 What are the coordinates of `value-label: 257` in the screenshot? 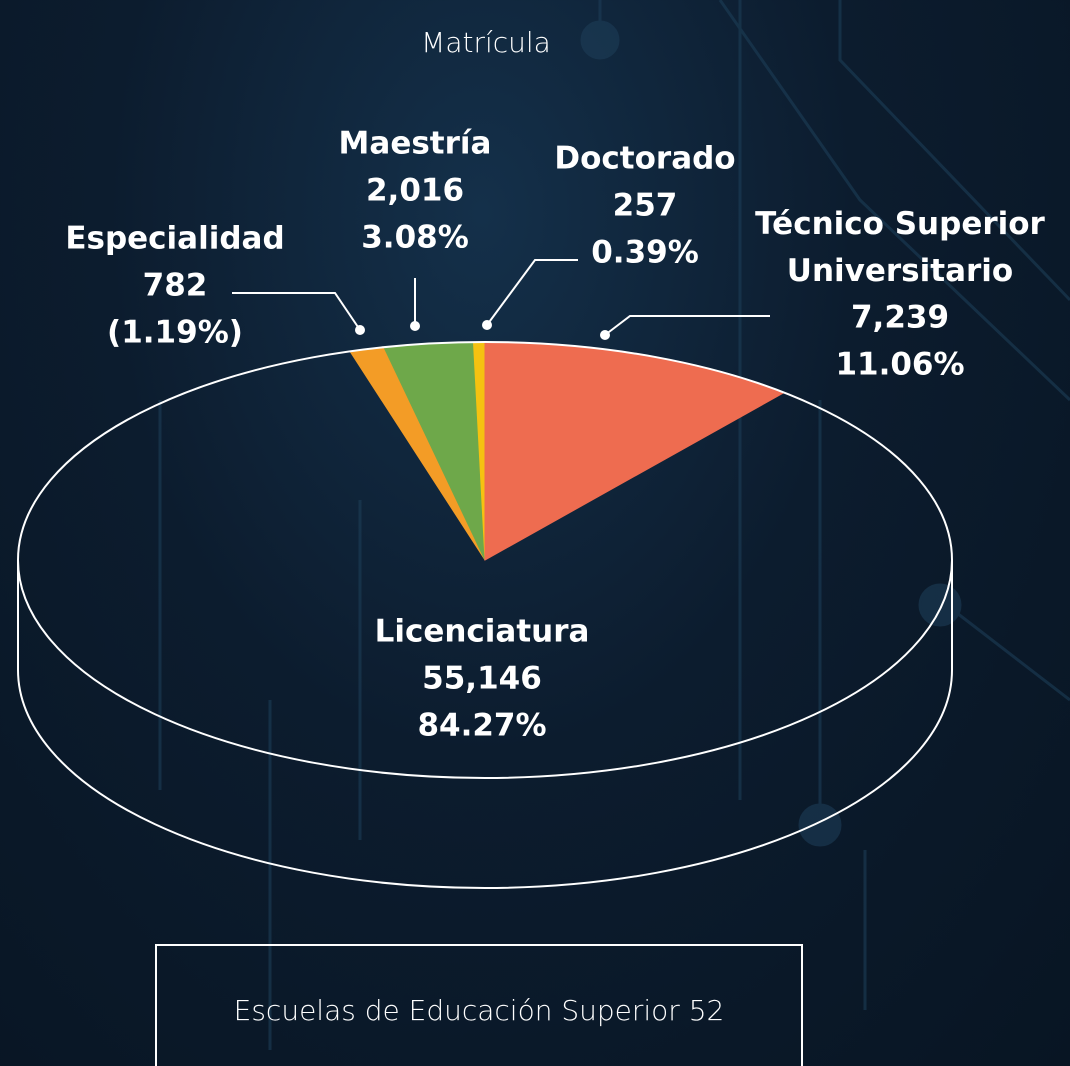 It's located at (645, 206).